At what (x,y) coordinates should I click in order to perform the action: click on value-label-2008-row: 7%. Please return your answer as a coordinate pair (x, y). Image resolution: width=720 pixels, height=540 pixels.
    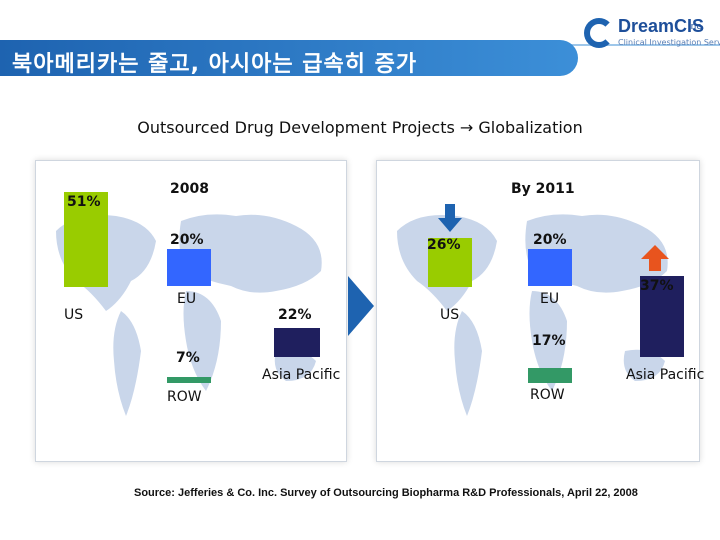
    Looking at the image, I should click on (188, 358).